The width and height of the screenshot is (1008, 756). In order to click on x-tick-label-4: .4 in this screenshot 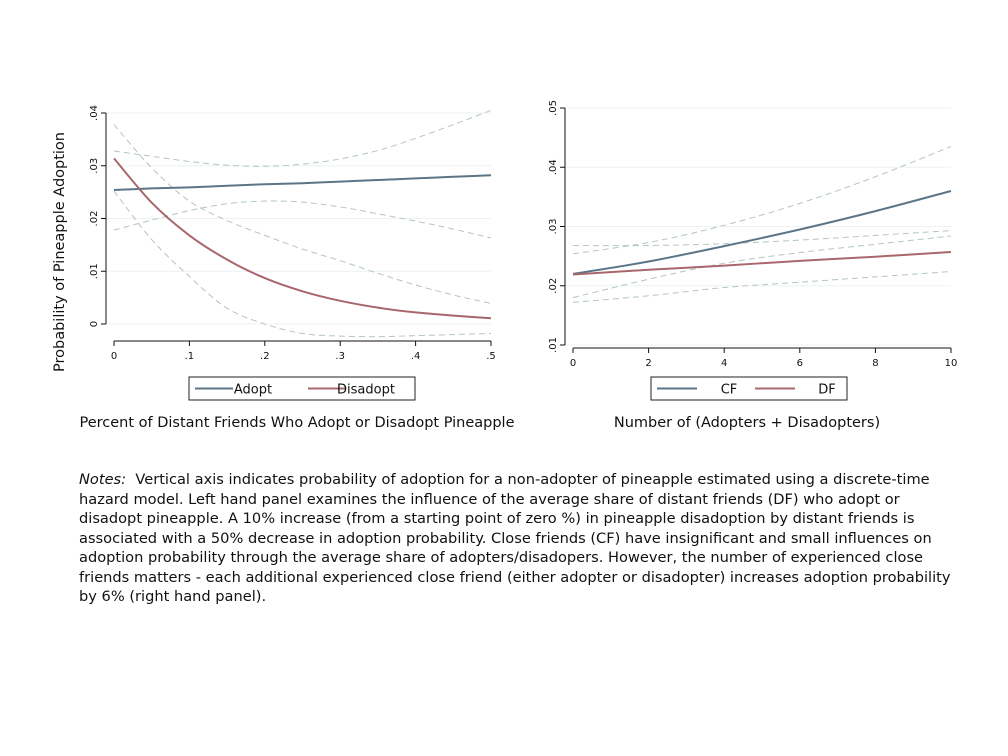, I will do `click(416, 356)`.